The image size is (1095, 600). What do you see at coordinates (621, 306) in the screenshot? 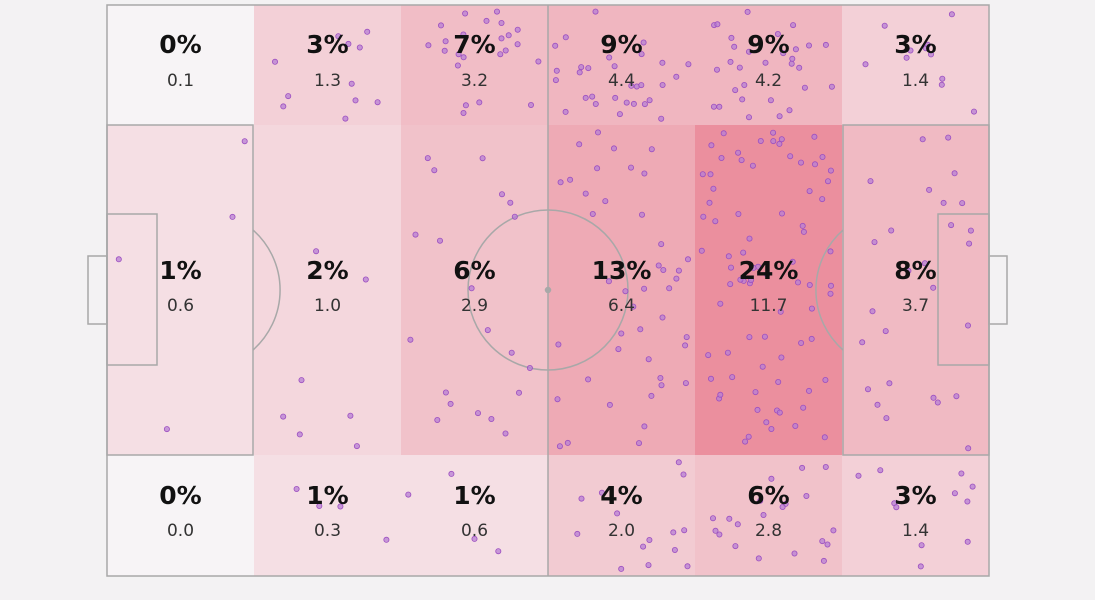
I see `zone-value-label: 6.4` at bounding box center [621, 306].